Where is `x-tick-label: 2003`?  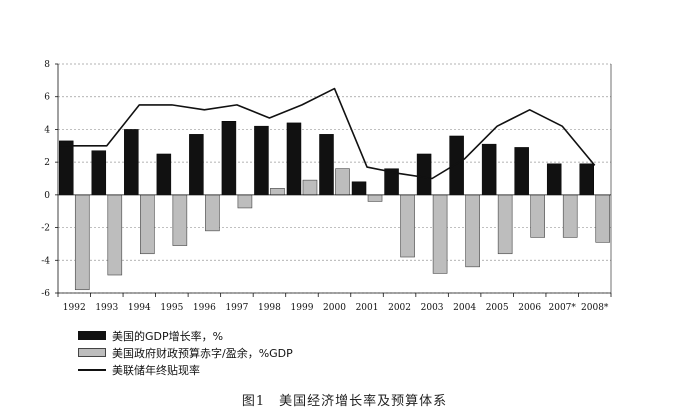
x-tick-label: 2003 is located at coordinates (432, 308).